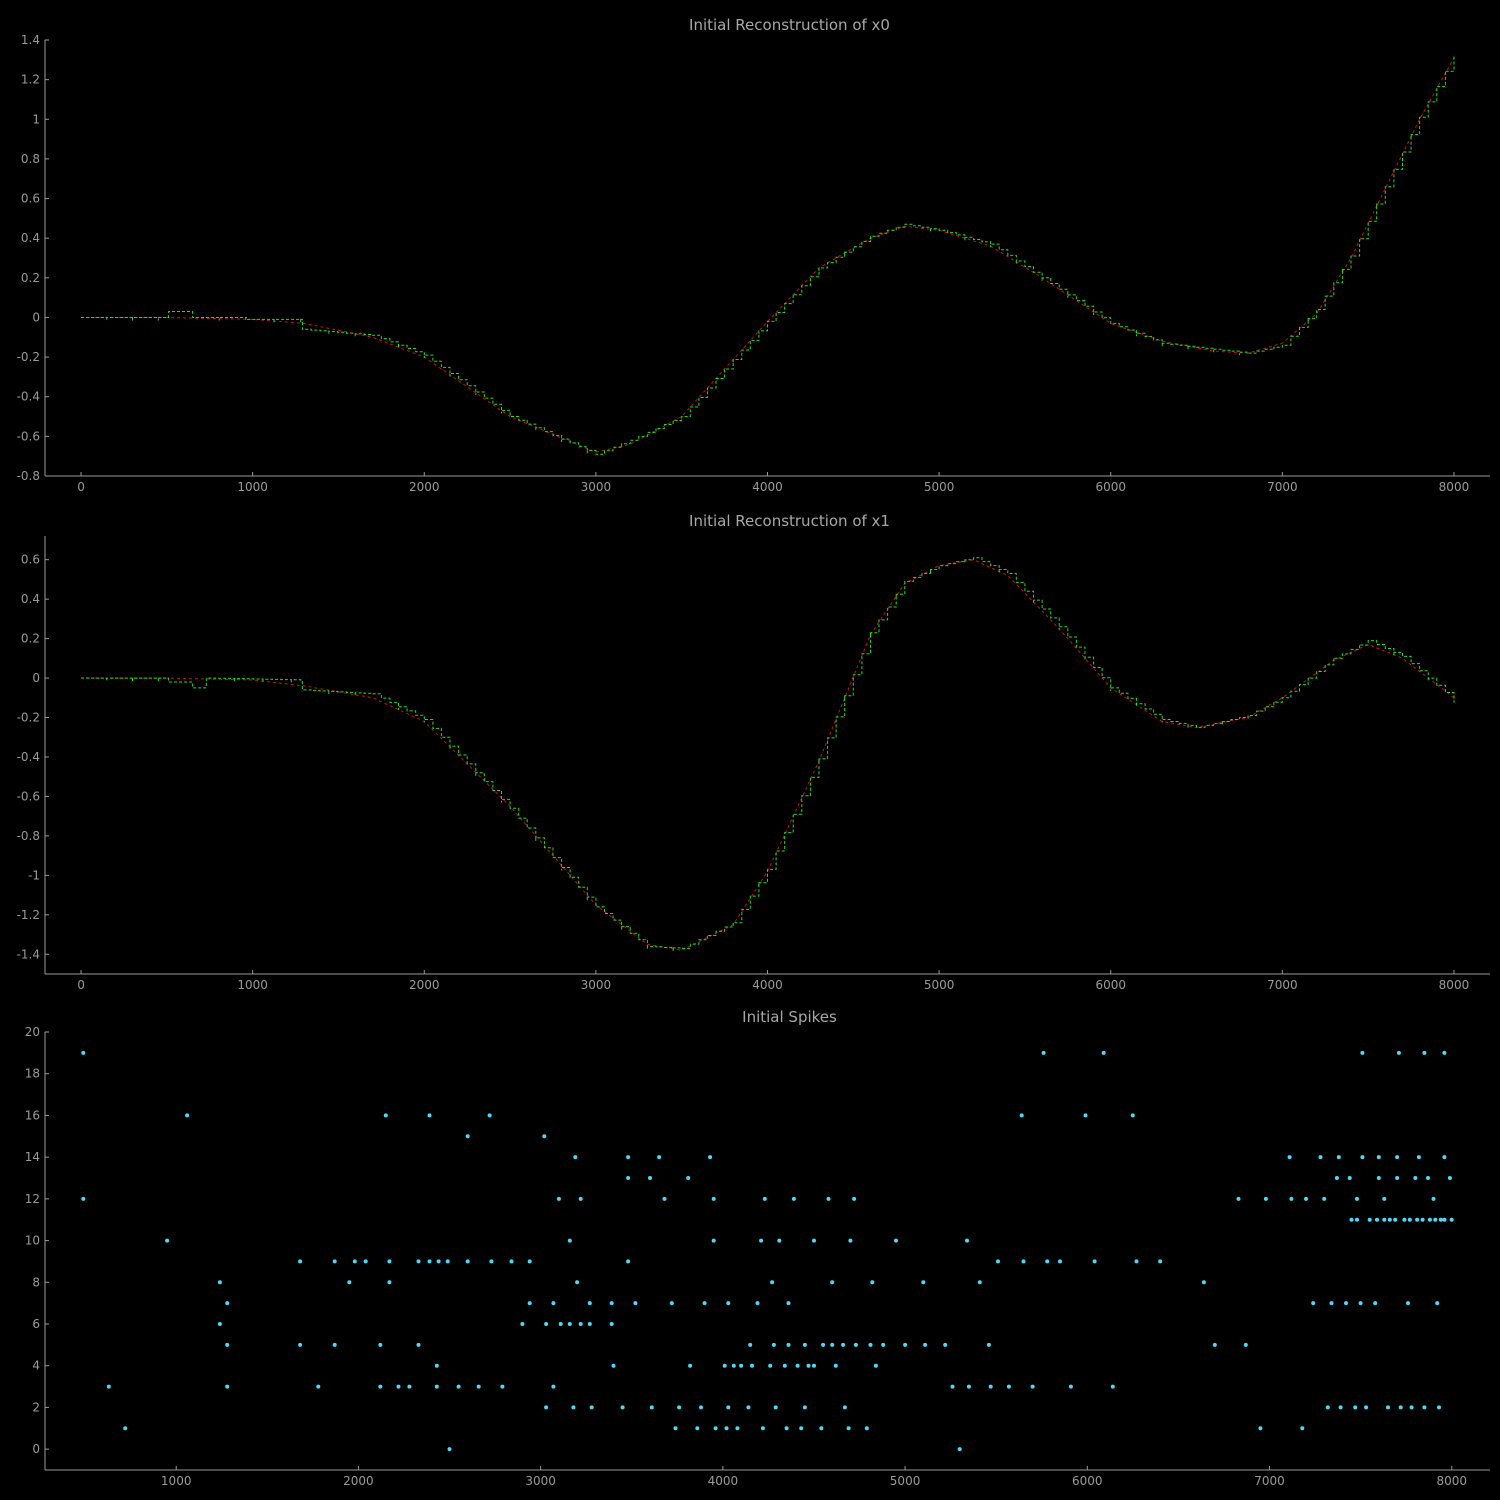  Describe the element at coordinates (30, 278) in the screenshot. I see `y-tick-label: 0.2` at that location.